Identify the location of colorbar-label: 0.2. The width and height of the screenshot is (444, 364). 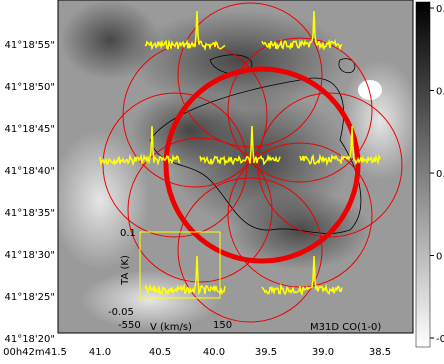
(440, 92).